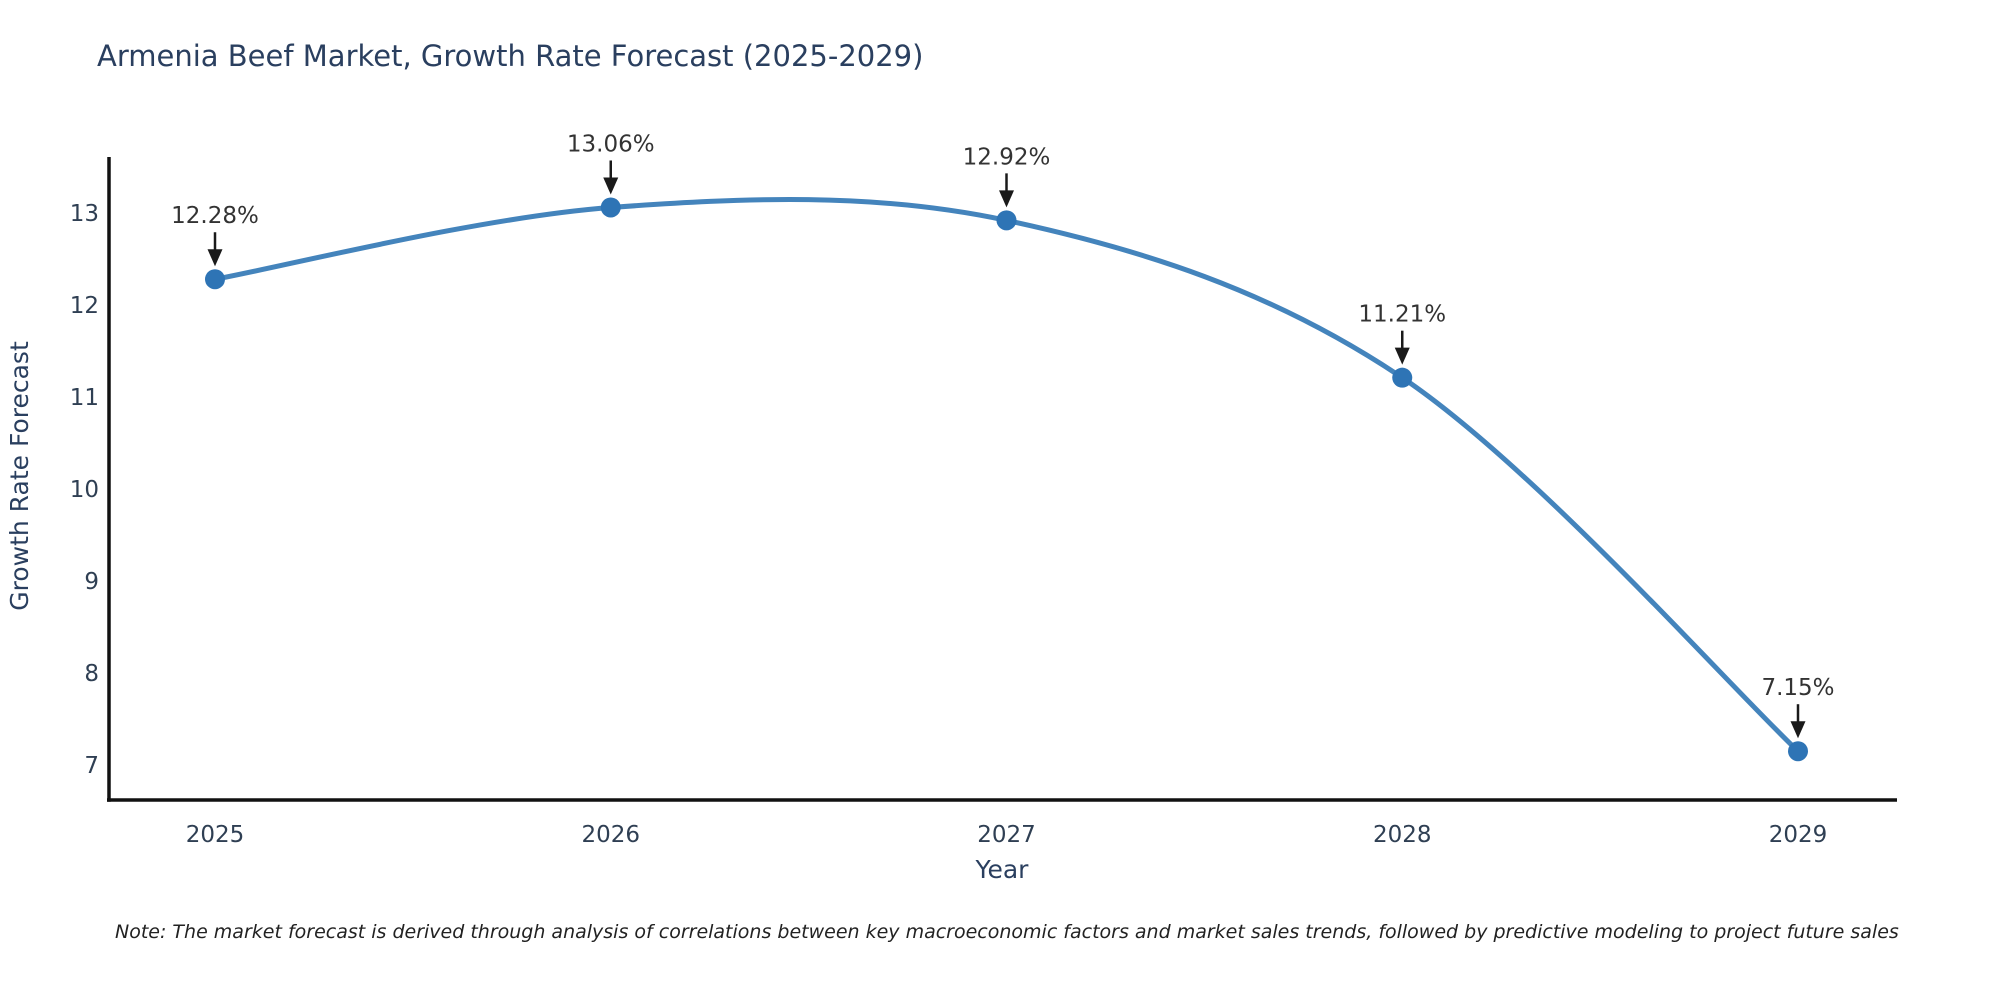  What do you see at coordinates (215, 258) in the screenshot?
I see `annotation-arrowhead-2025` at bounding box center [215, 258].